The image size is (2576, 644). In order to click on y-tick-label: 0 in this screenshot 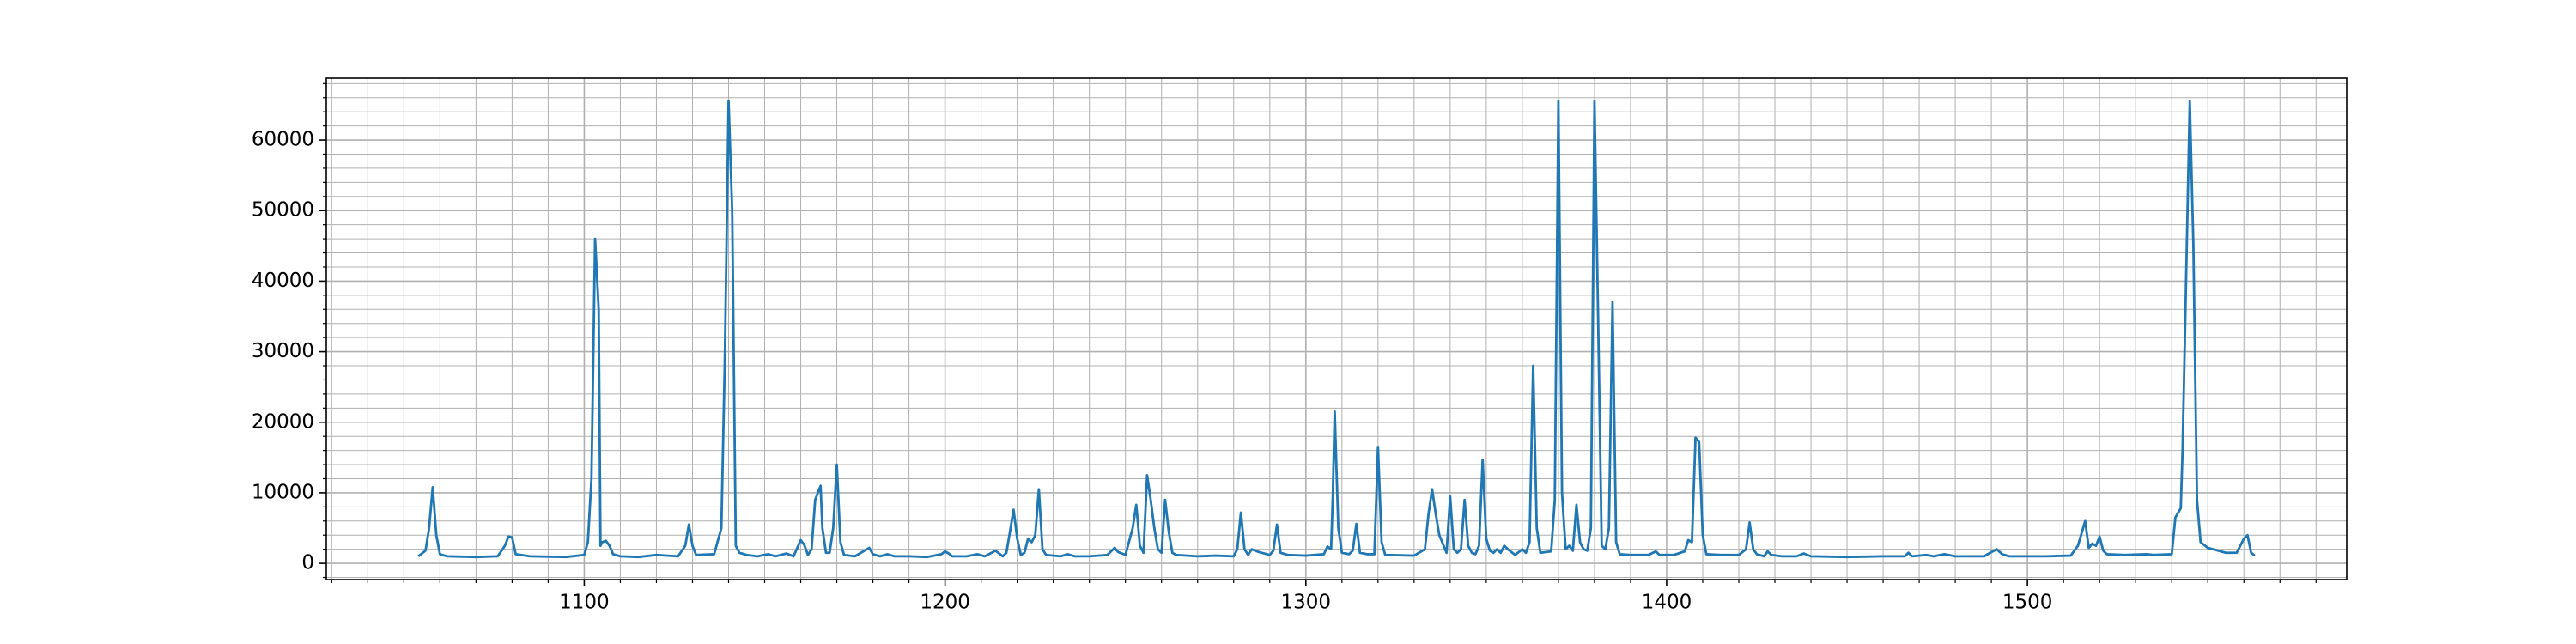, I will do `click(307, 563)`.